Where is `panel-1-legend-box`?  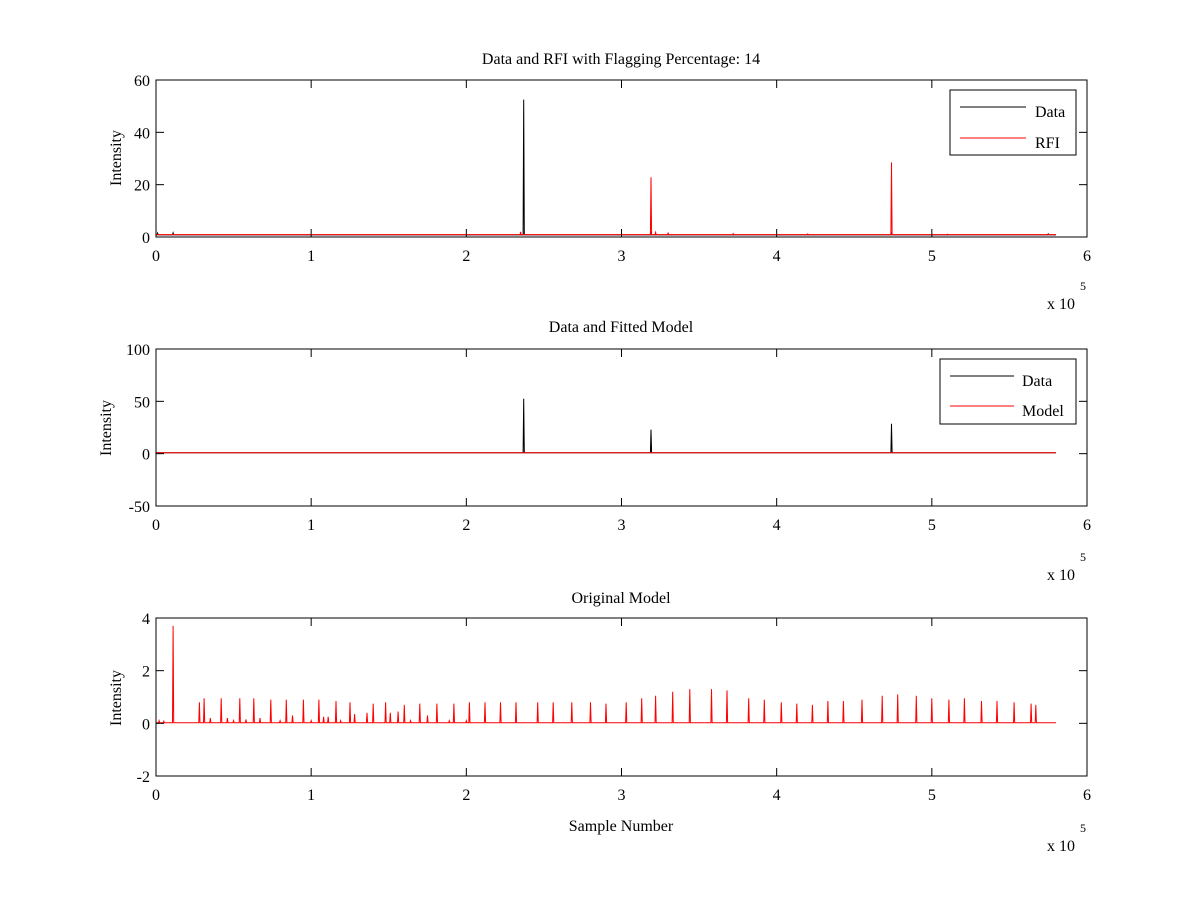
panel-1-legend-box is located at coordinates (1013, 122).